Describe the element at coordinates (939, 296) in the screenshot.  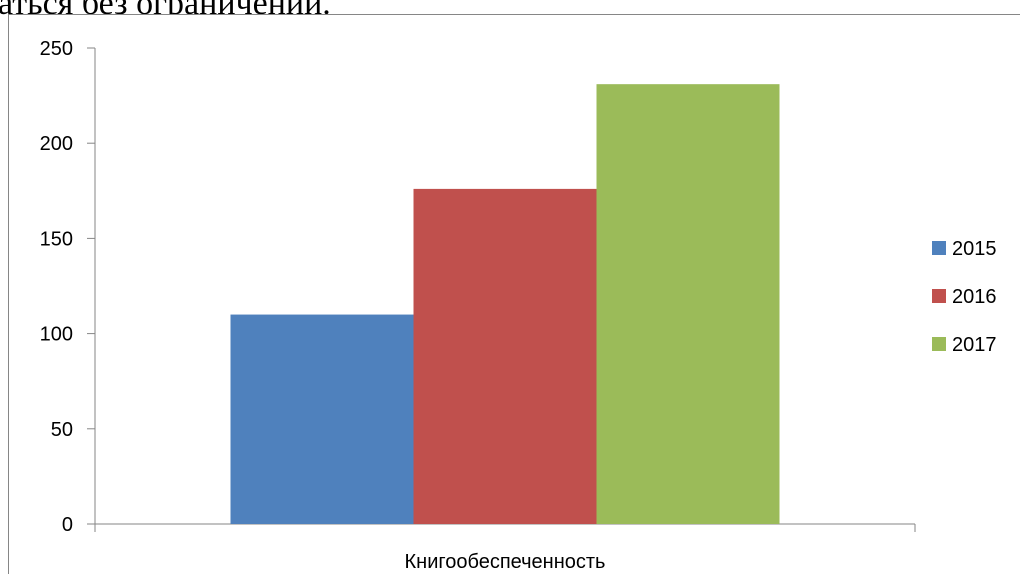
I see `legend-swatch-2016` at that location.